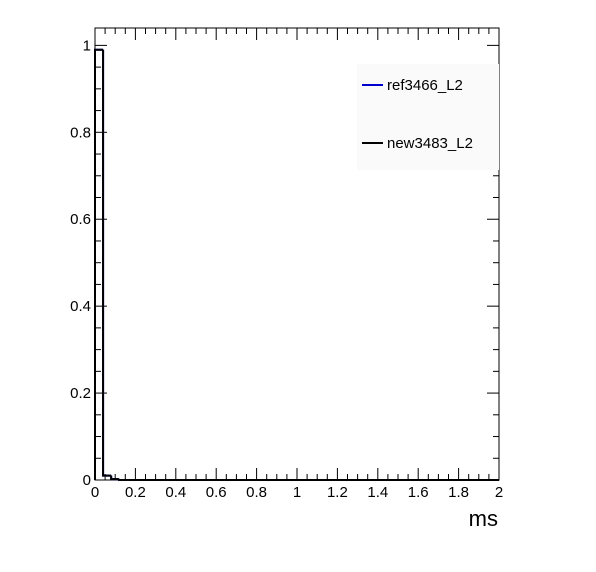 This screenshot has width=596, height=572. Describe the element at coordinates (377, 492) in the screenshot. I see `x-tick-label: 1.4` at that location.